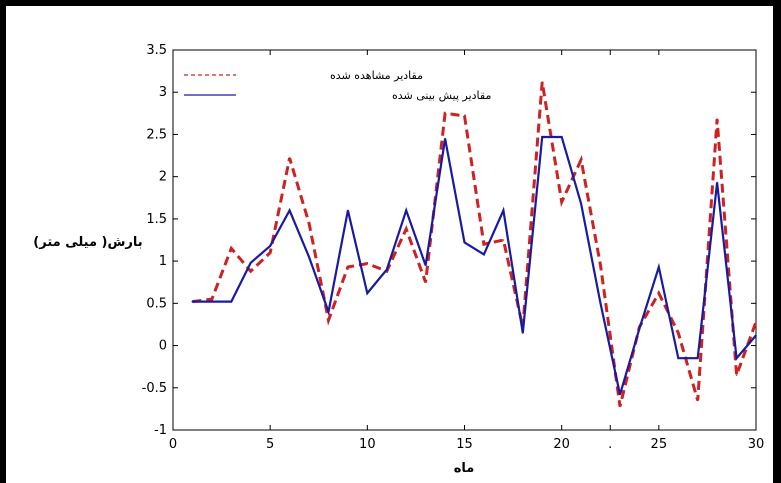 This screenshot has width=781, height=483. What do you see at coordinates (337, 85) in the screenshot?
I see `legend: مقادیر مشاهده شده مقادیر پیش بینی شده` at bounding box center [337, 85].